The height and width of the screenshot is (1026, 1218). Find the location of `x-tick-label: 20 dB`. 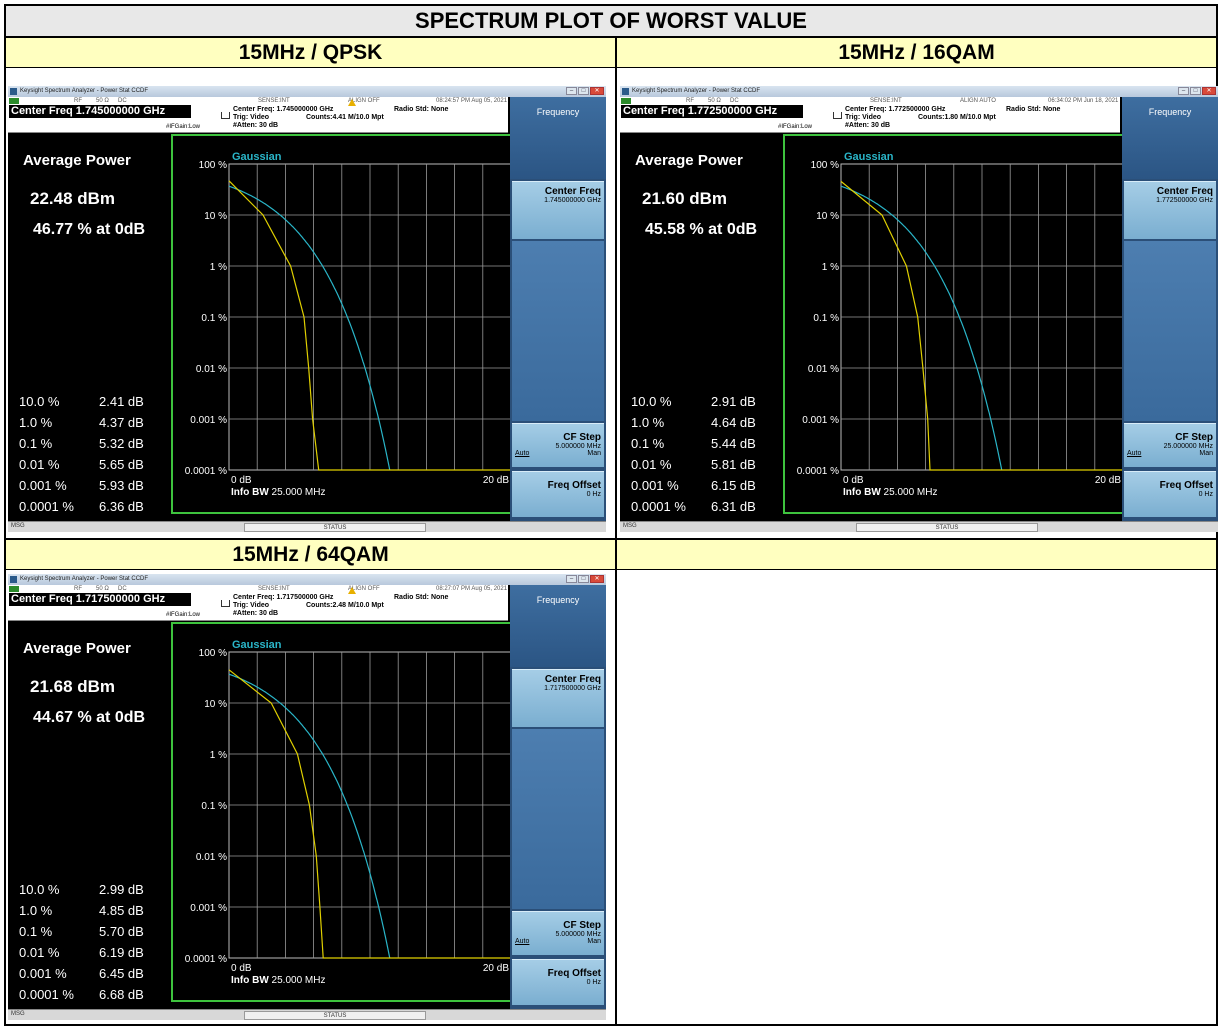

x-tick-label: 20 dB is located at coordinates (496, 968).